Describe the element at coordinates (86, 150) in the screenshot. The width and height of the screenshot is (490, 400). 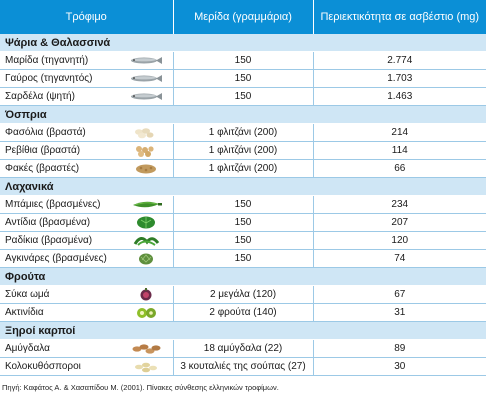
I see `food-cell: Ρεβίθια (βραστά)` at that location.